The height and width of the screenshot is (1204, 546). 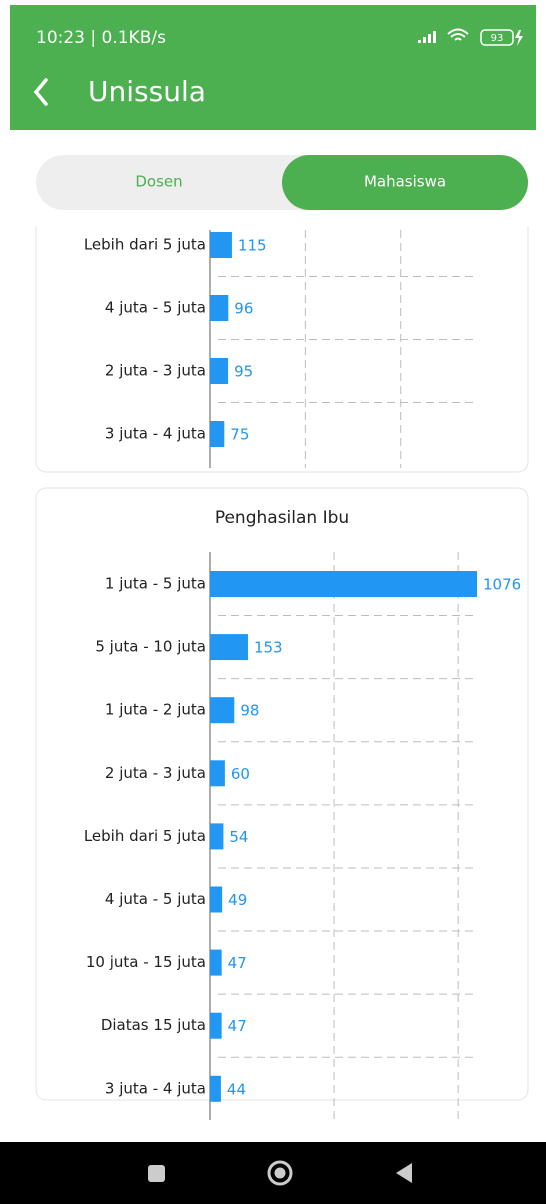 What do you see at coordinates (268, 648) in the screenshot?
I see `value-label: 153` at bounding box center [268, 648].